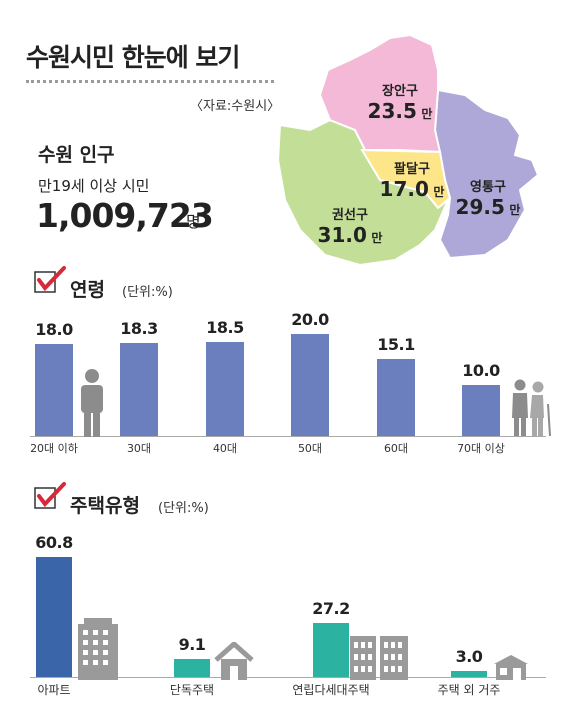 The height and width of the screenshot is (718, 568). Describe the element at coordinates (234, 661) in the screenshot. I see `house-icon` at that location.